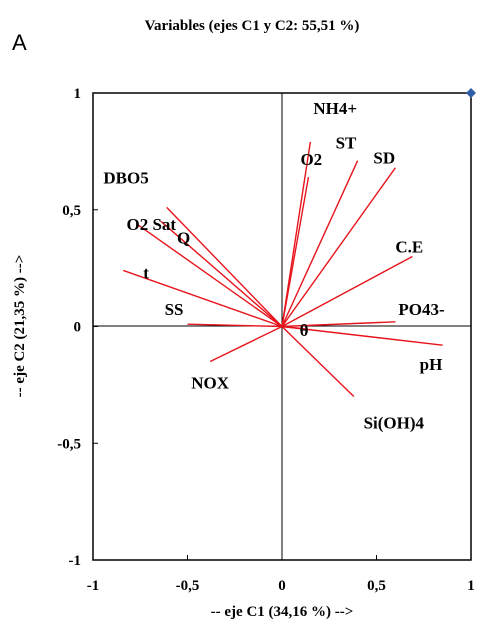 This screenshot has width=479, height=626. What do you see at coordinates (20, 326) in the screenshot?
I see `y-axis-label: -- eje C2 (21,35 %) -->` at bounding box center [20, 326].